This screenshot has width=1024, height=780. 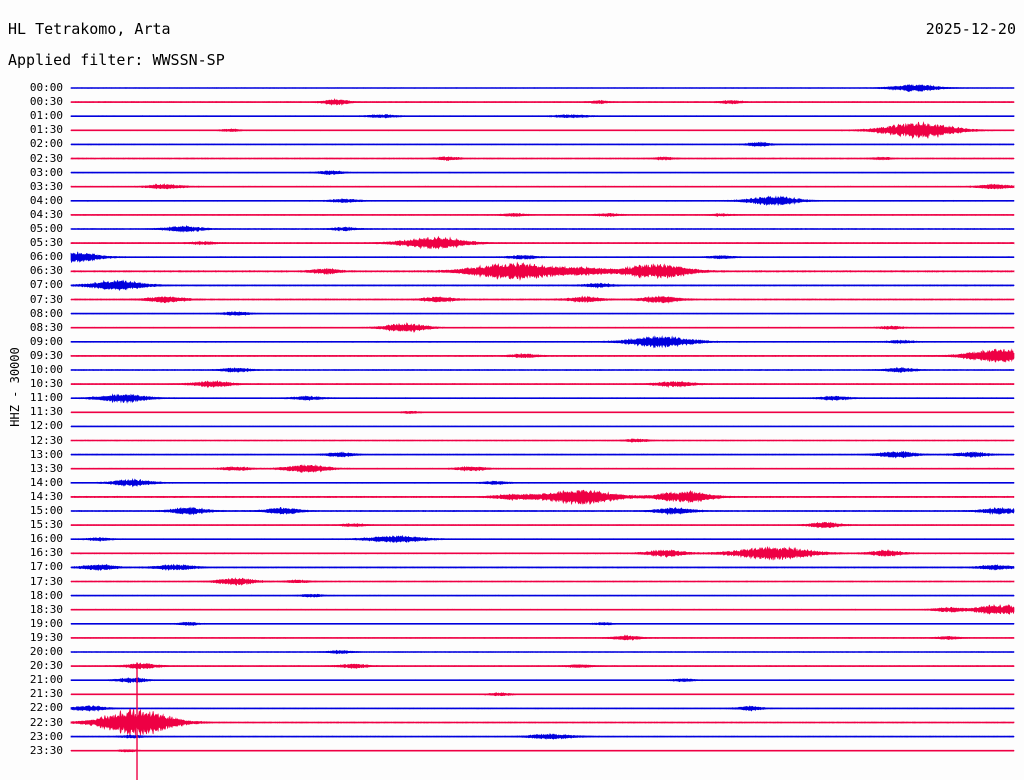 What do you see at coordinates (46, 369) in the screenshot?
I see `time-label-1000: 10:00` at bounding box center [46, 369].